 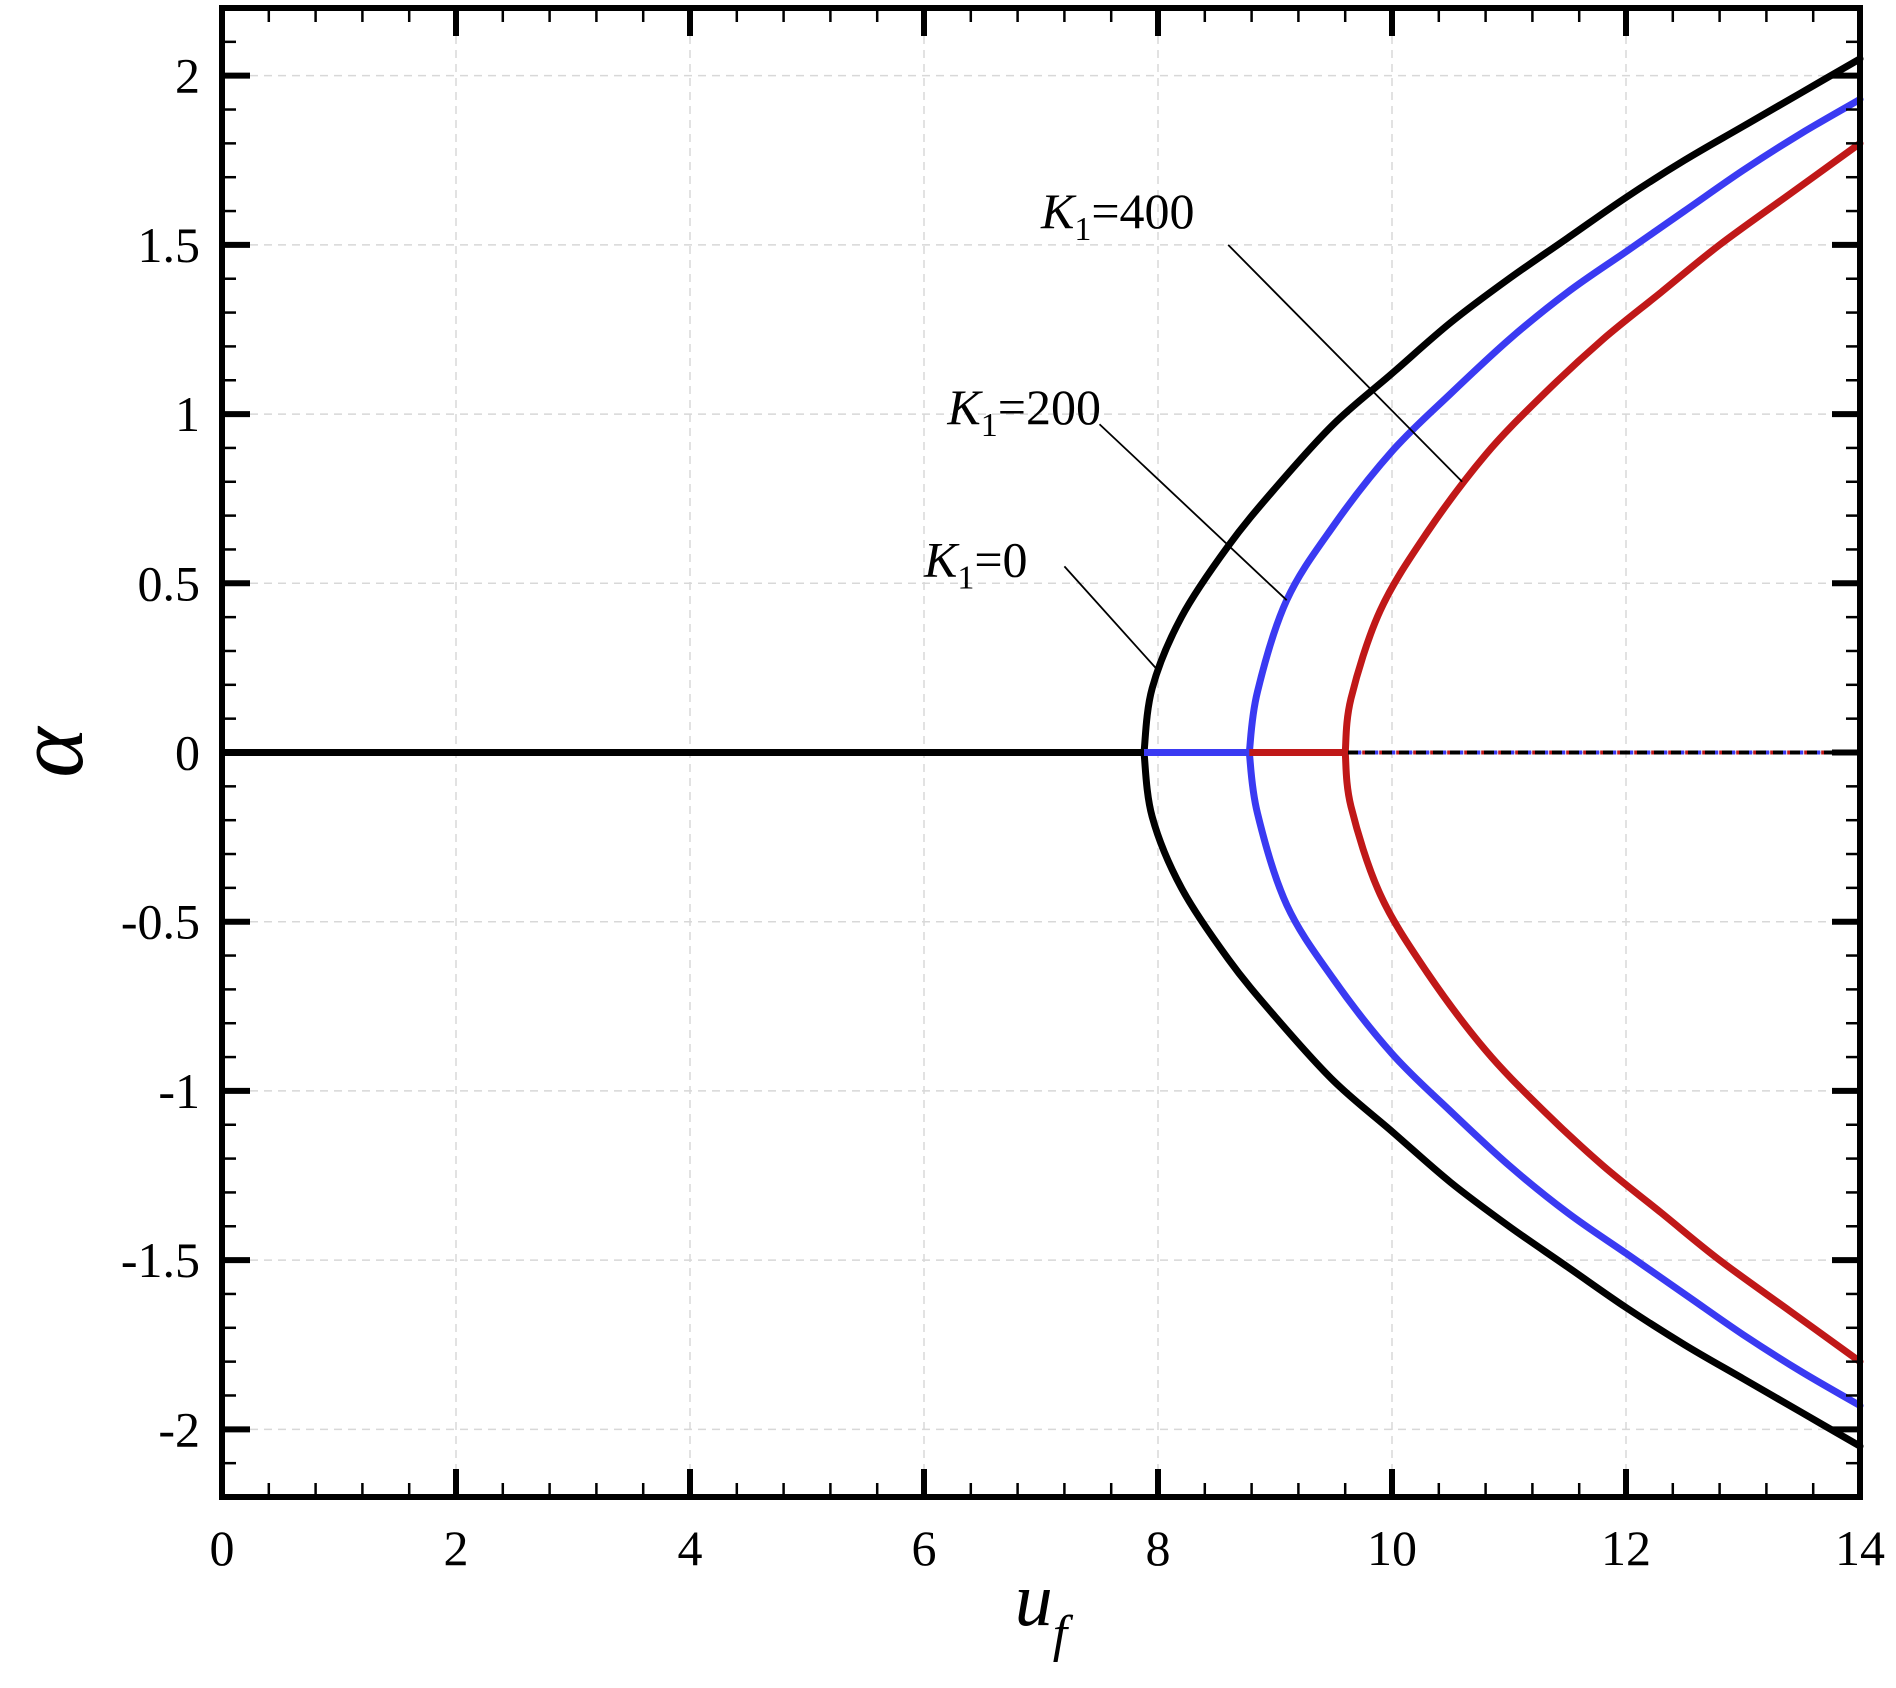 I want to click on x-tick-label: 14, so click(x=1860, y=1548).